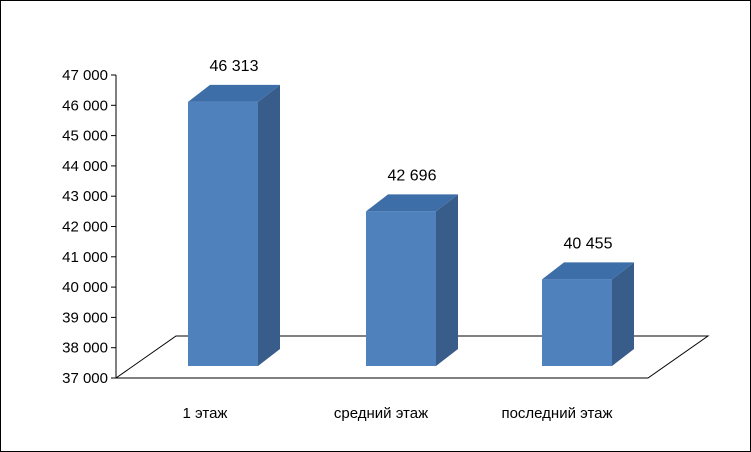 The height and width of the screenshot is (452, 751). Describe the element at coordinates (85, 136) in the screenshot. I see `y-tick-label: 45 000` at that location.